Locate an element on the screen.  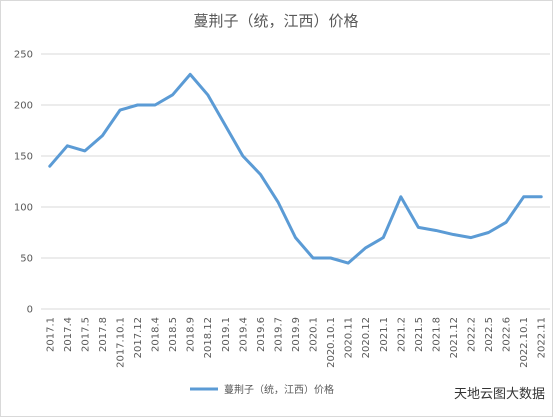
x-tick-label: 2022.2 is located at coordinates (472, 334).